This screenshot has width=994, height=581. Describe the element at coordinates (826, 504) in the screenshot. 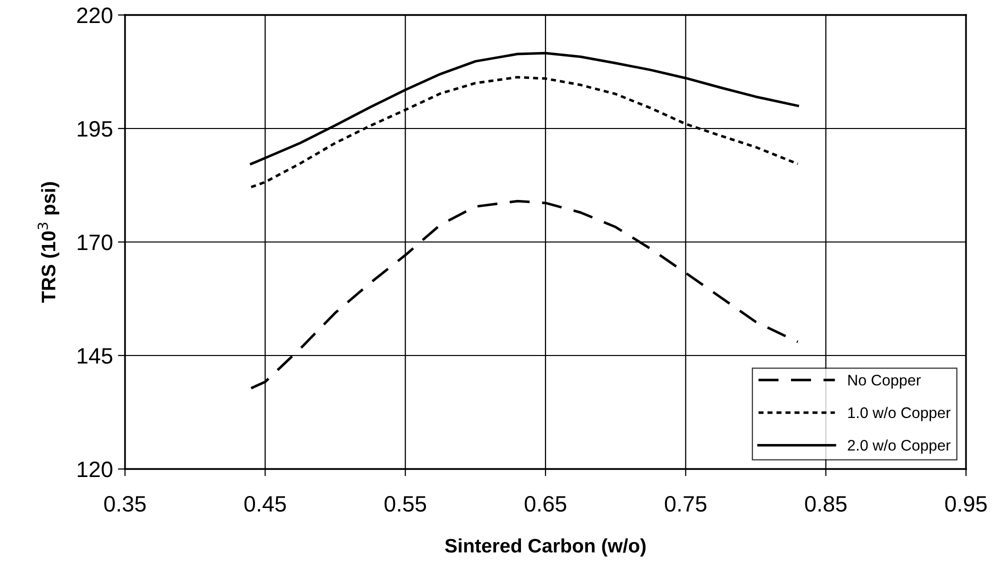

I see `x-tick-label: 0.85` at that location.